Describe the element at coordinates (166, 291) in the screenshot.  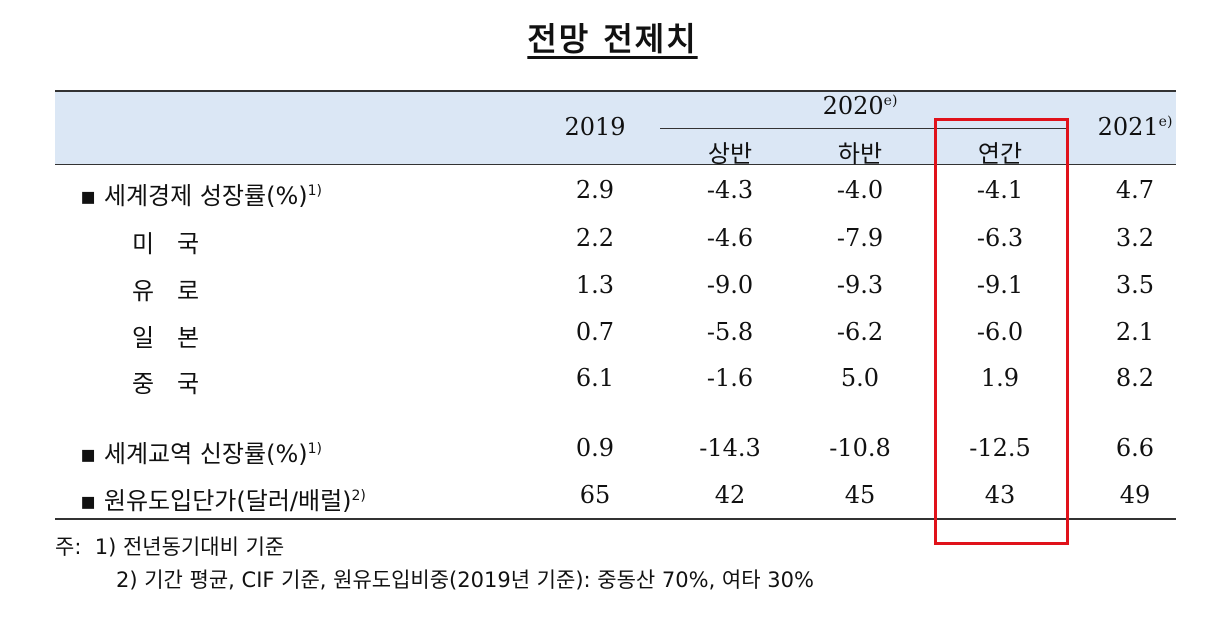
I see `row-label-euro: 유 로` at that location.